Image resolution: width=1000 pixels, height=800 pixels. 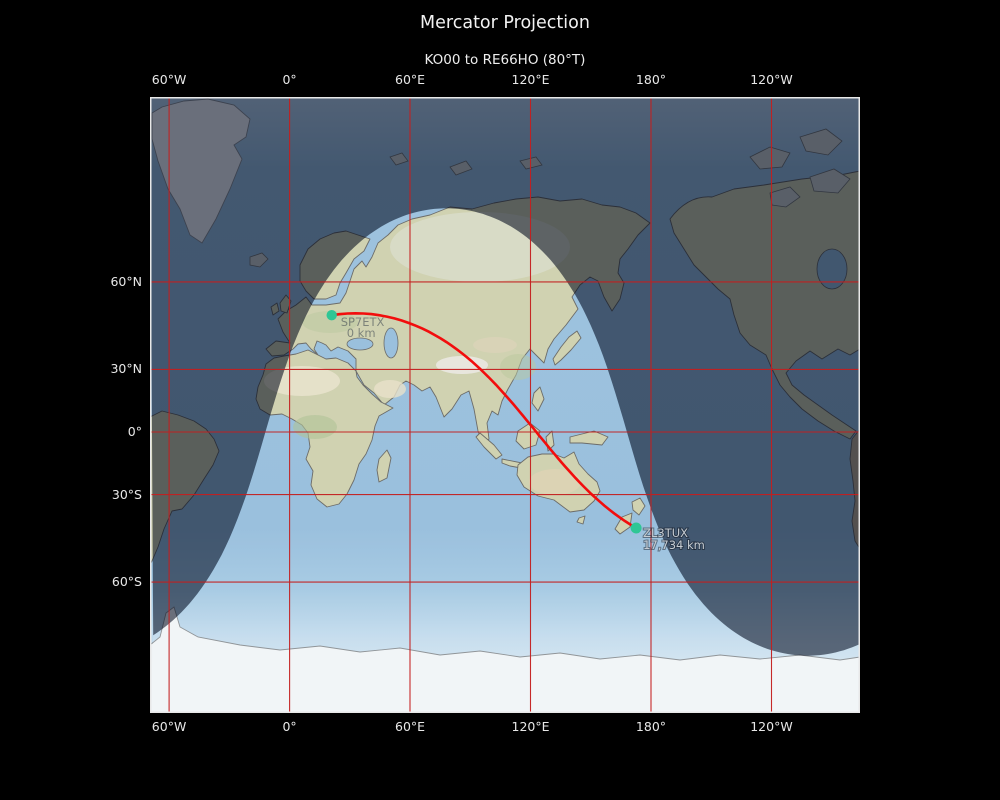 What do you see at coordinates (391, 343) in the screenshot?
I see `caspian-sea` at bounding box center [391, 343].